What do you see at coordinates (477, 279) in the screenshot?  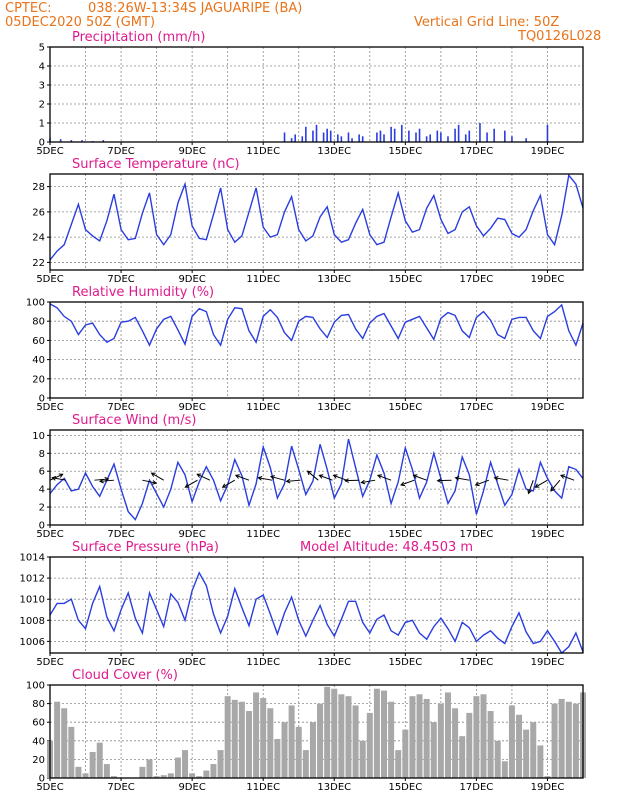 I see `temp-xtick-label: 17DEC` at bounding box center [477, 279].